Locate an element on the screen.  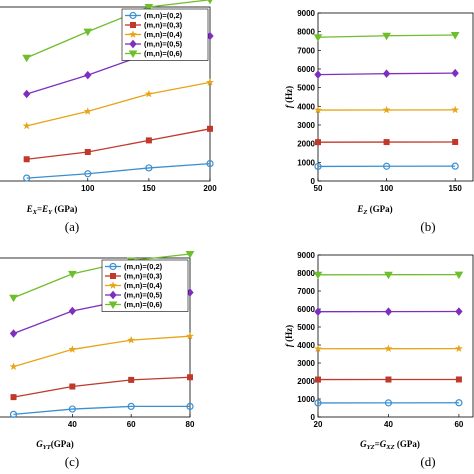
x-axis-label: GYT(GPa) is located at coordinates (54, 445).